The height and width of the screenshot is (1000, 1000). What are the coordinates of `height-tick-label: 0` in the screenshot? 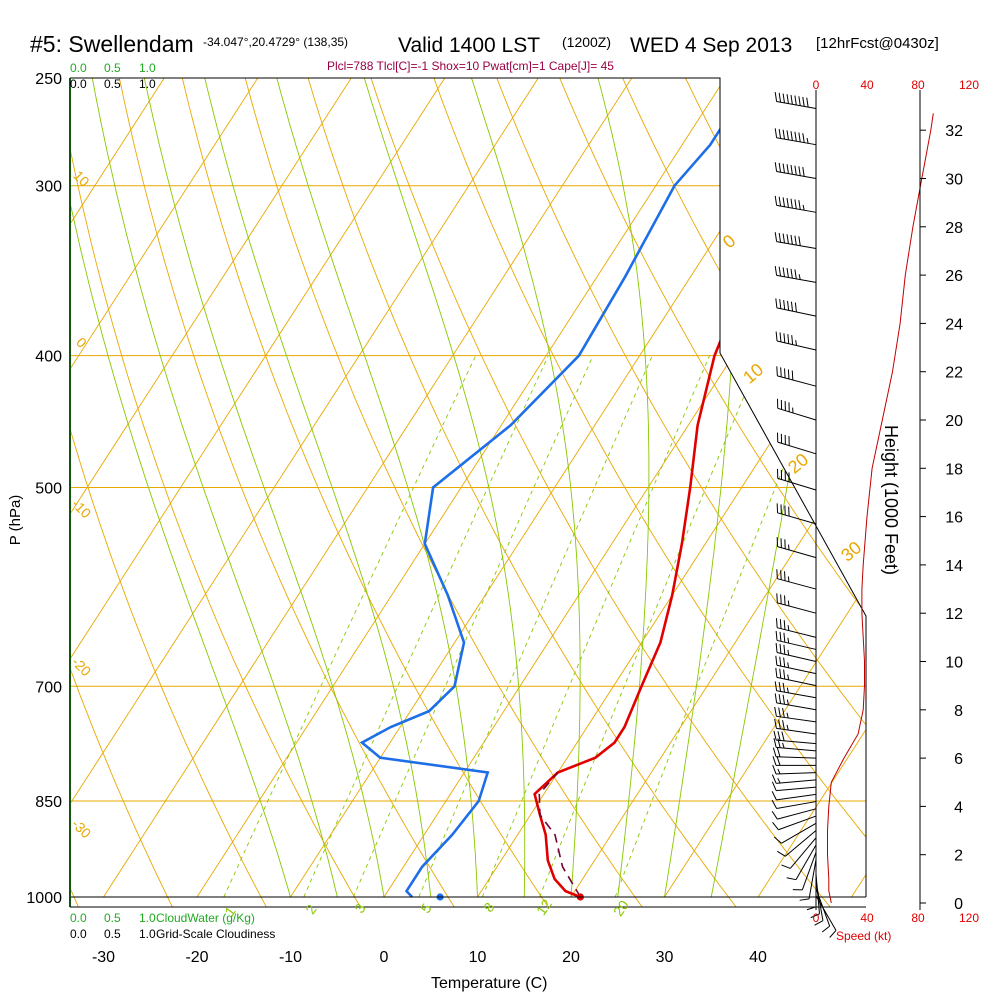 It's located at (958, 904).